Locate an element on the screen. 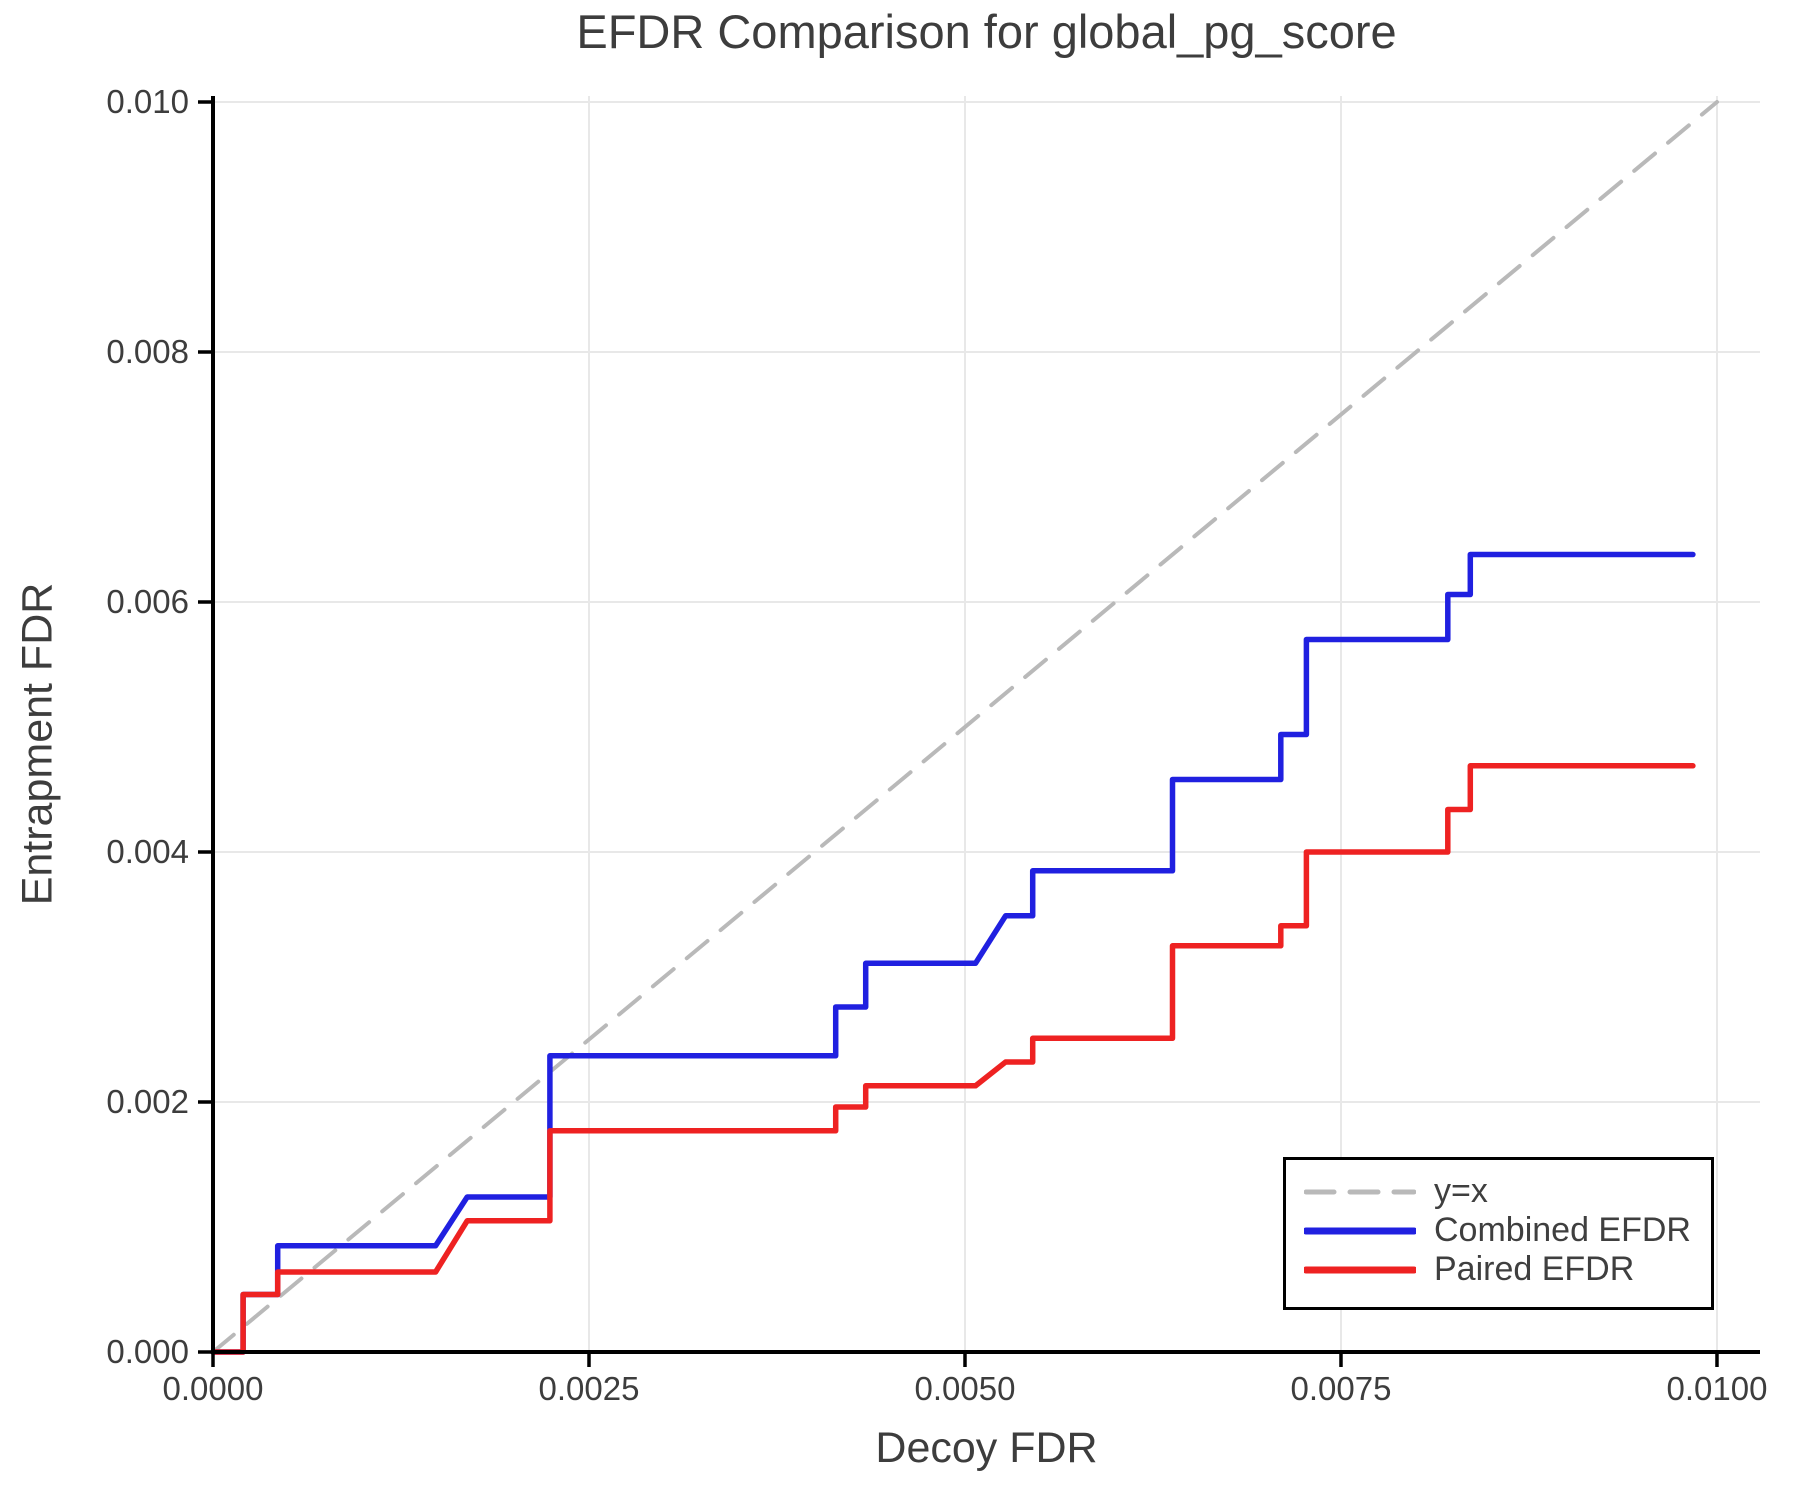 The image size is (1800, 1500). legend-label-combined: Combined EFDR is located at coordinates (1562, 1230).